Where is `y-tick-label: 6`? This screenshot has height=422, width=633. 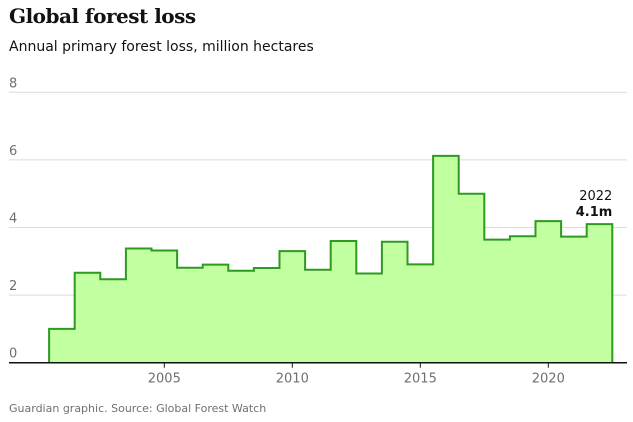
y-tick-label: 6 is located at coordinates (13, 151).